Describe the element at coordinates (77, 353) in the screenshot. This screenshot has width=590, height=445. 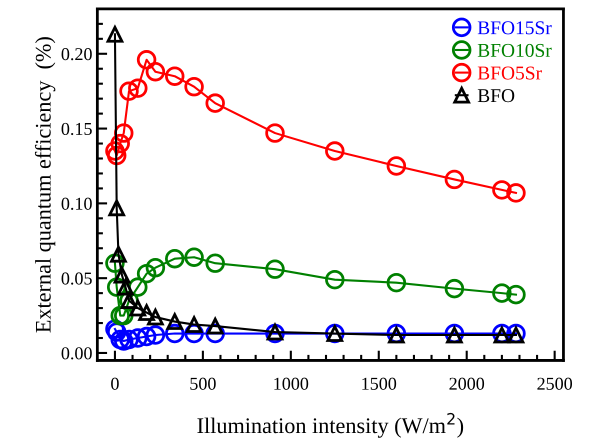
I see `y-tick-label: 0.00` at that location.